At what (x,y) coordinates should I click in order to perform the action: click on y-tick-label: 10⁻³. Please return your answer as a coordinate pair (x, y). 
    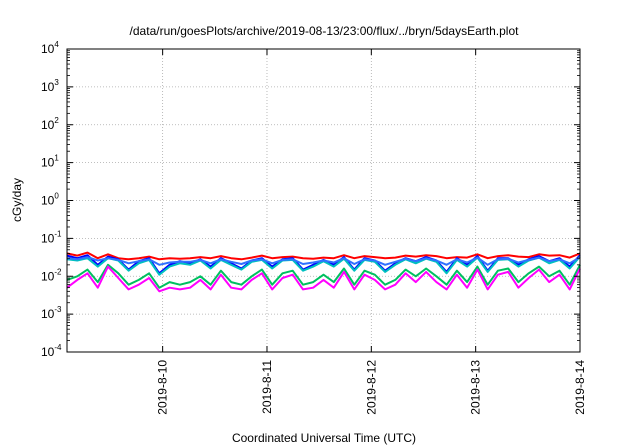
    Looking at the image, I should click on (51, 313).